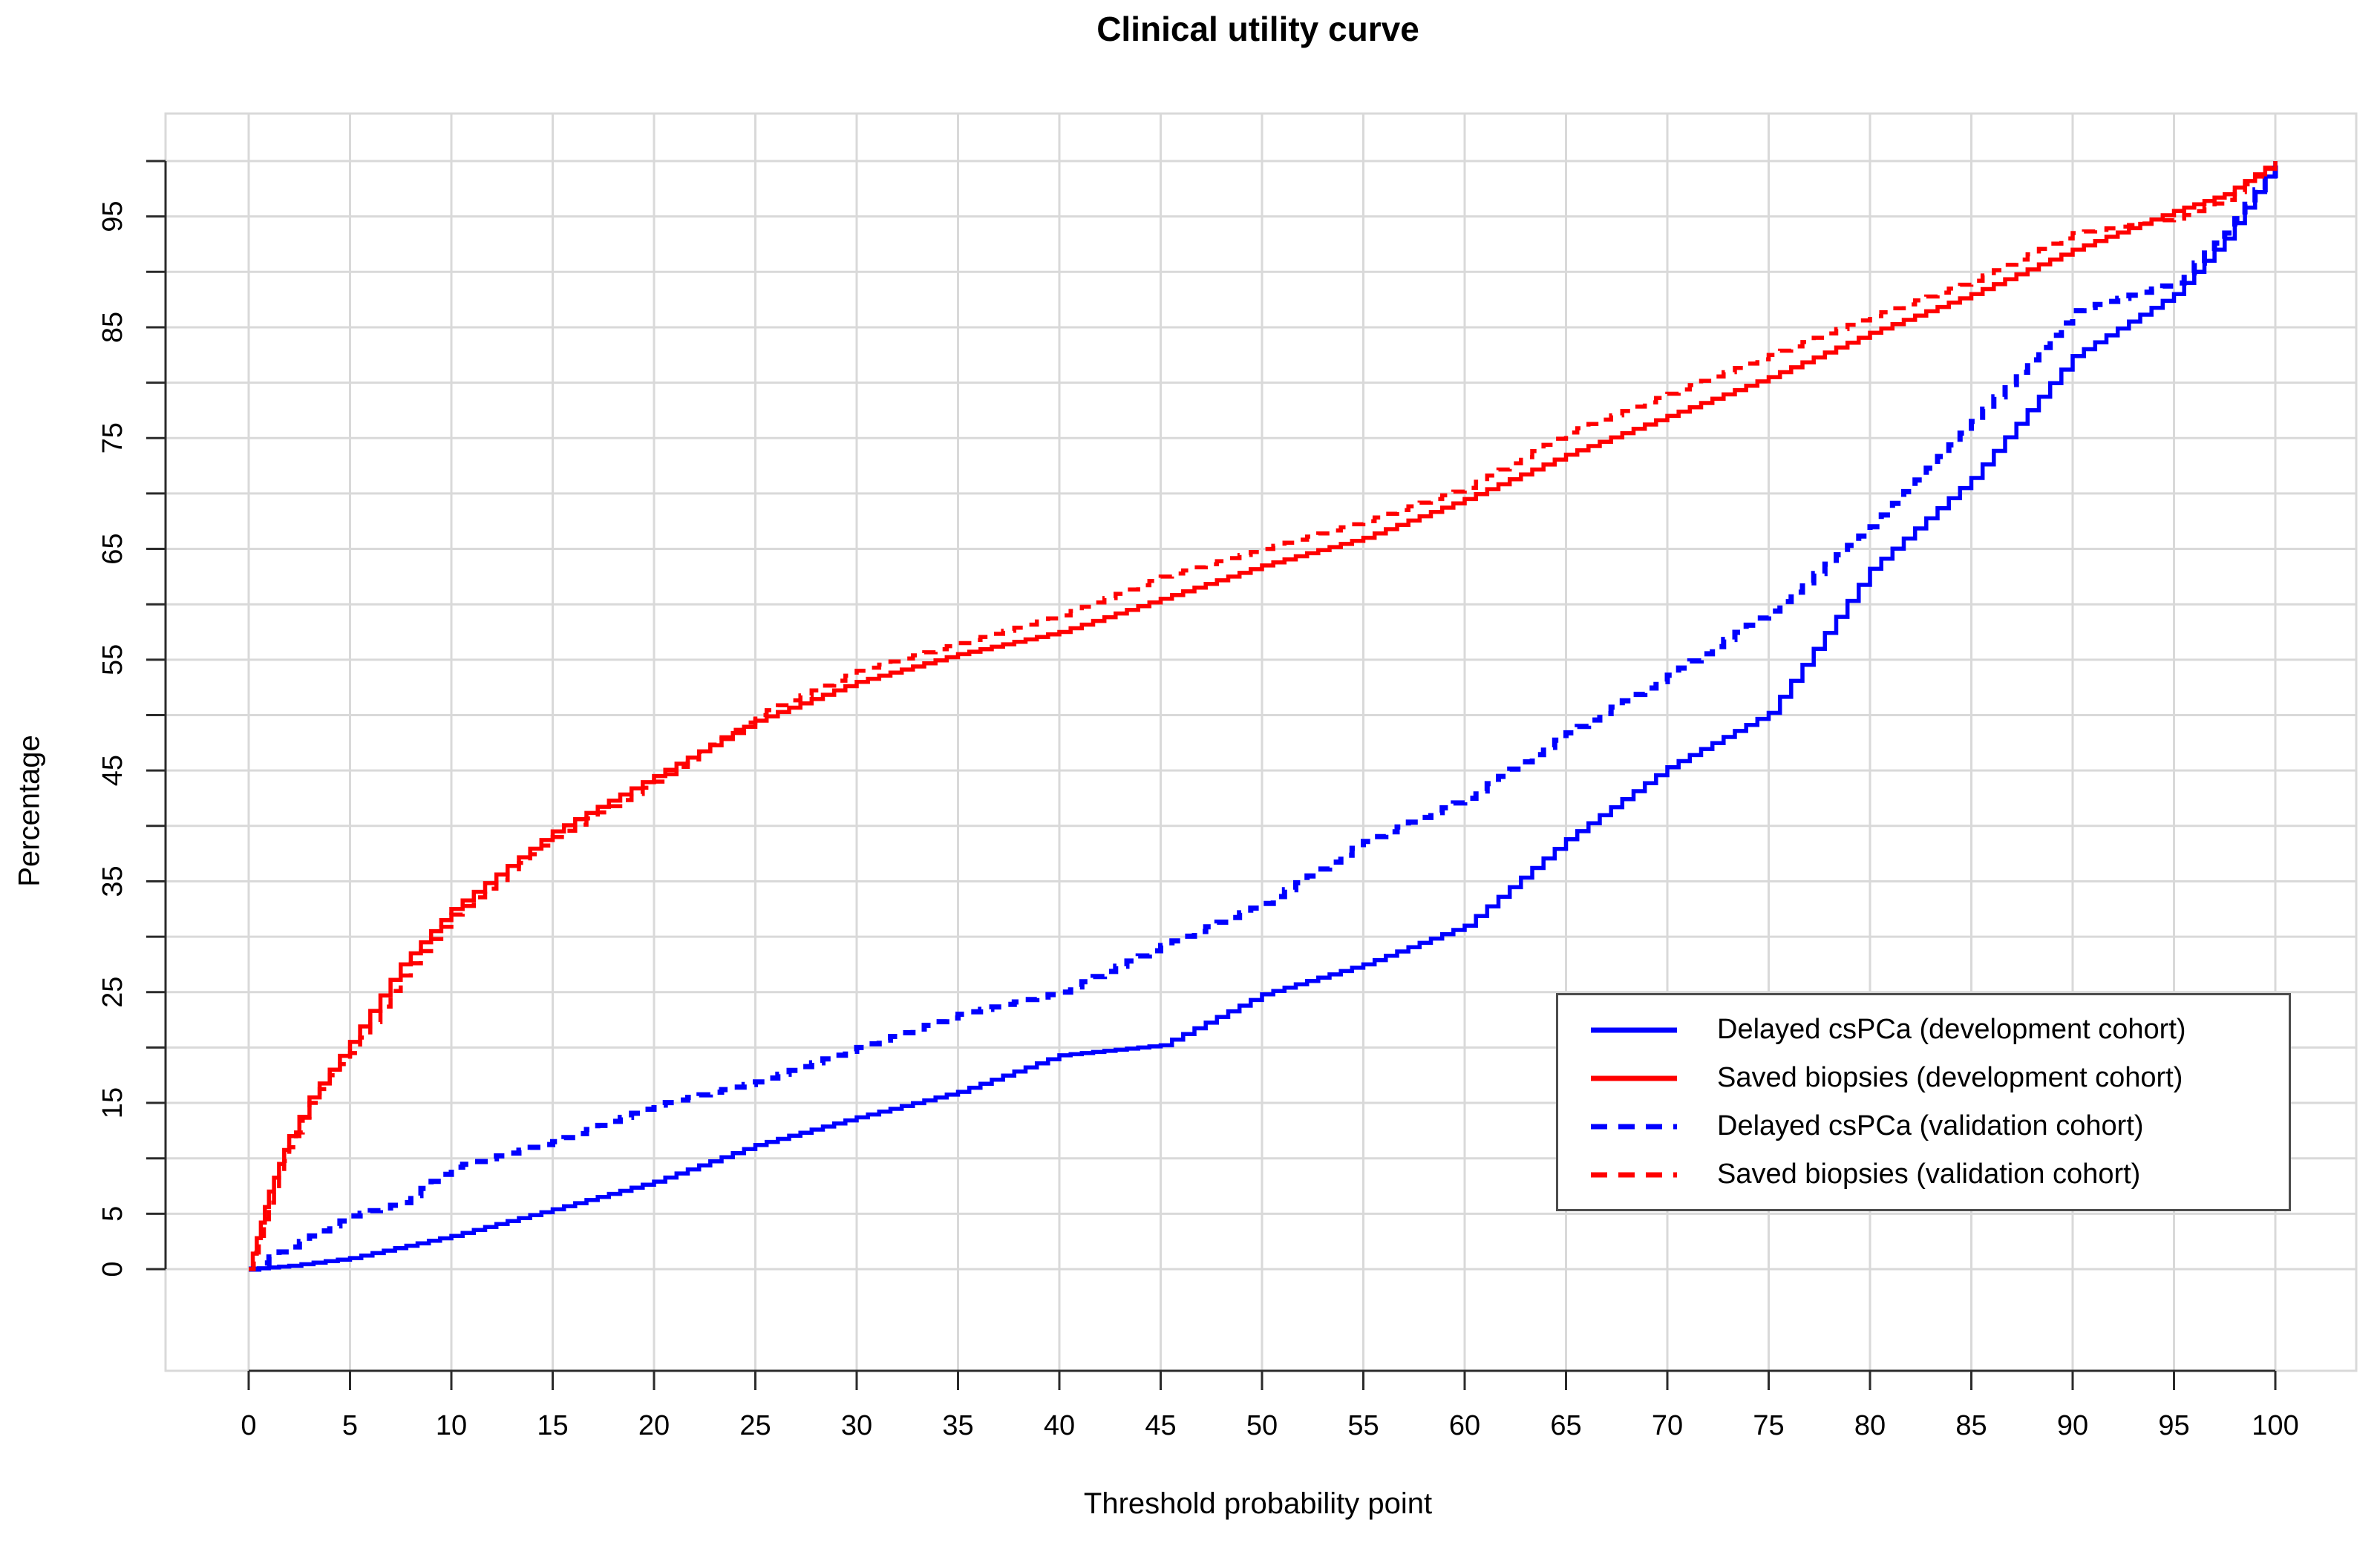 This screenshot has height=1543, width=2380. Describe the element at coordinates (1768, 1425) in the screenshot. I see `x-tick-label: 75` at that location.